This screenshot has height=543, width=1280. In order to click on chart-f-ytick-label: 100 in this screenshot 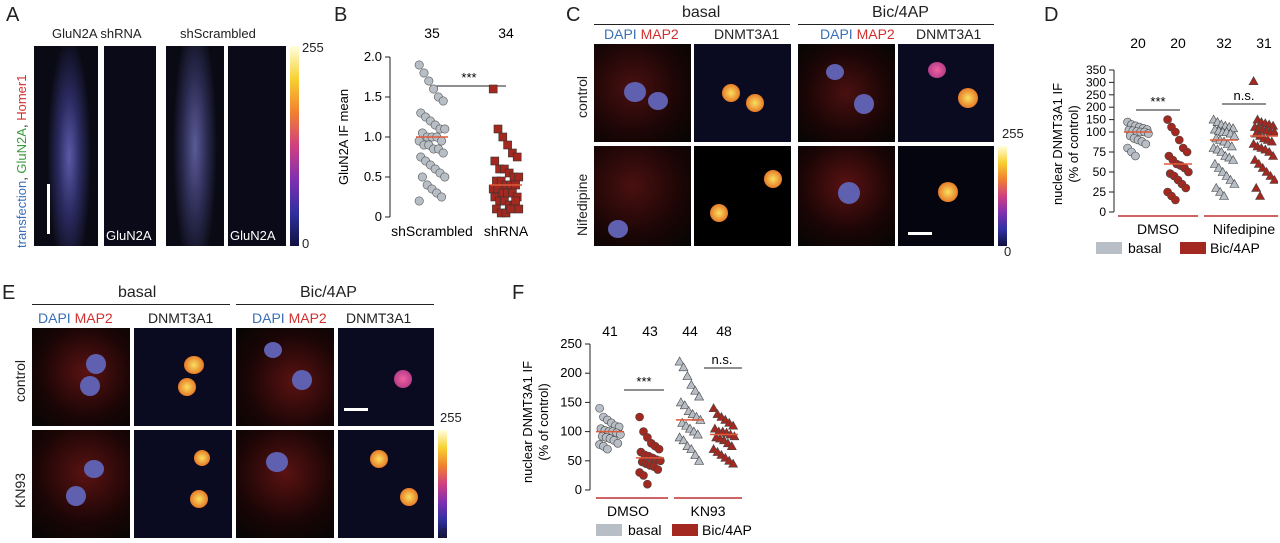, I will do `click(571, 431)`.